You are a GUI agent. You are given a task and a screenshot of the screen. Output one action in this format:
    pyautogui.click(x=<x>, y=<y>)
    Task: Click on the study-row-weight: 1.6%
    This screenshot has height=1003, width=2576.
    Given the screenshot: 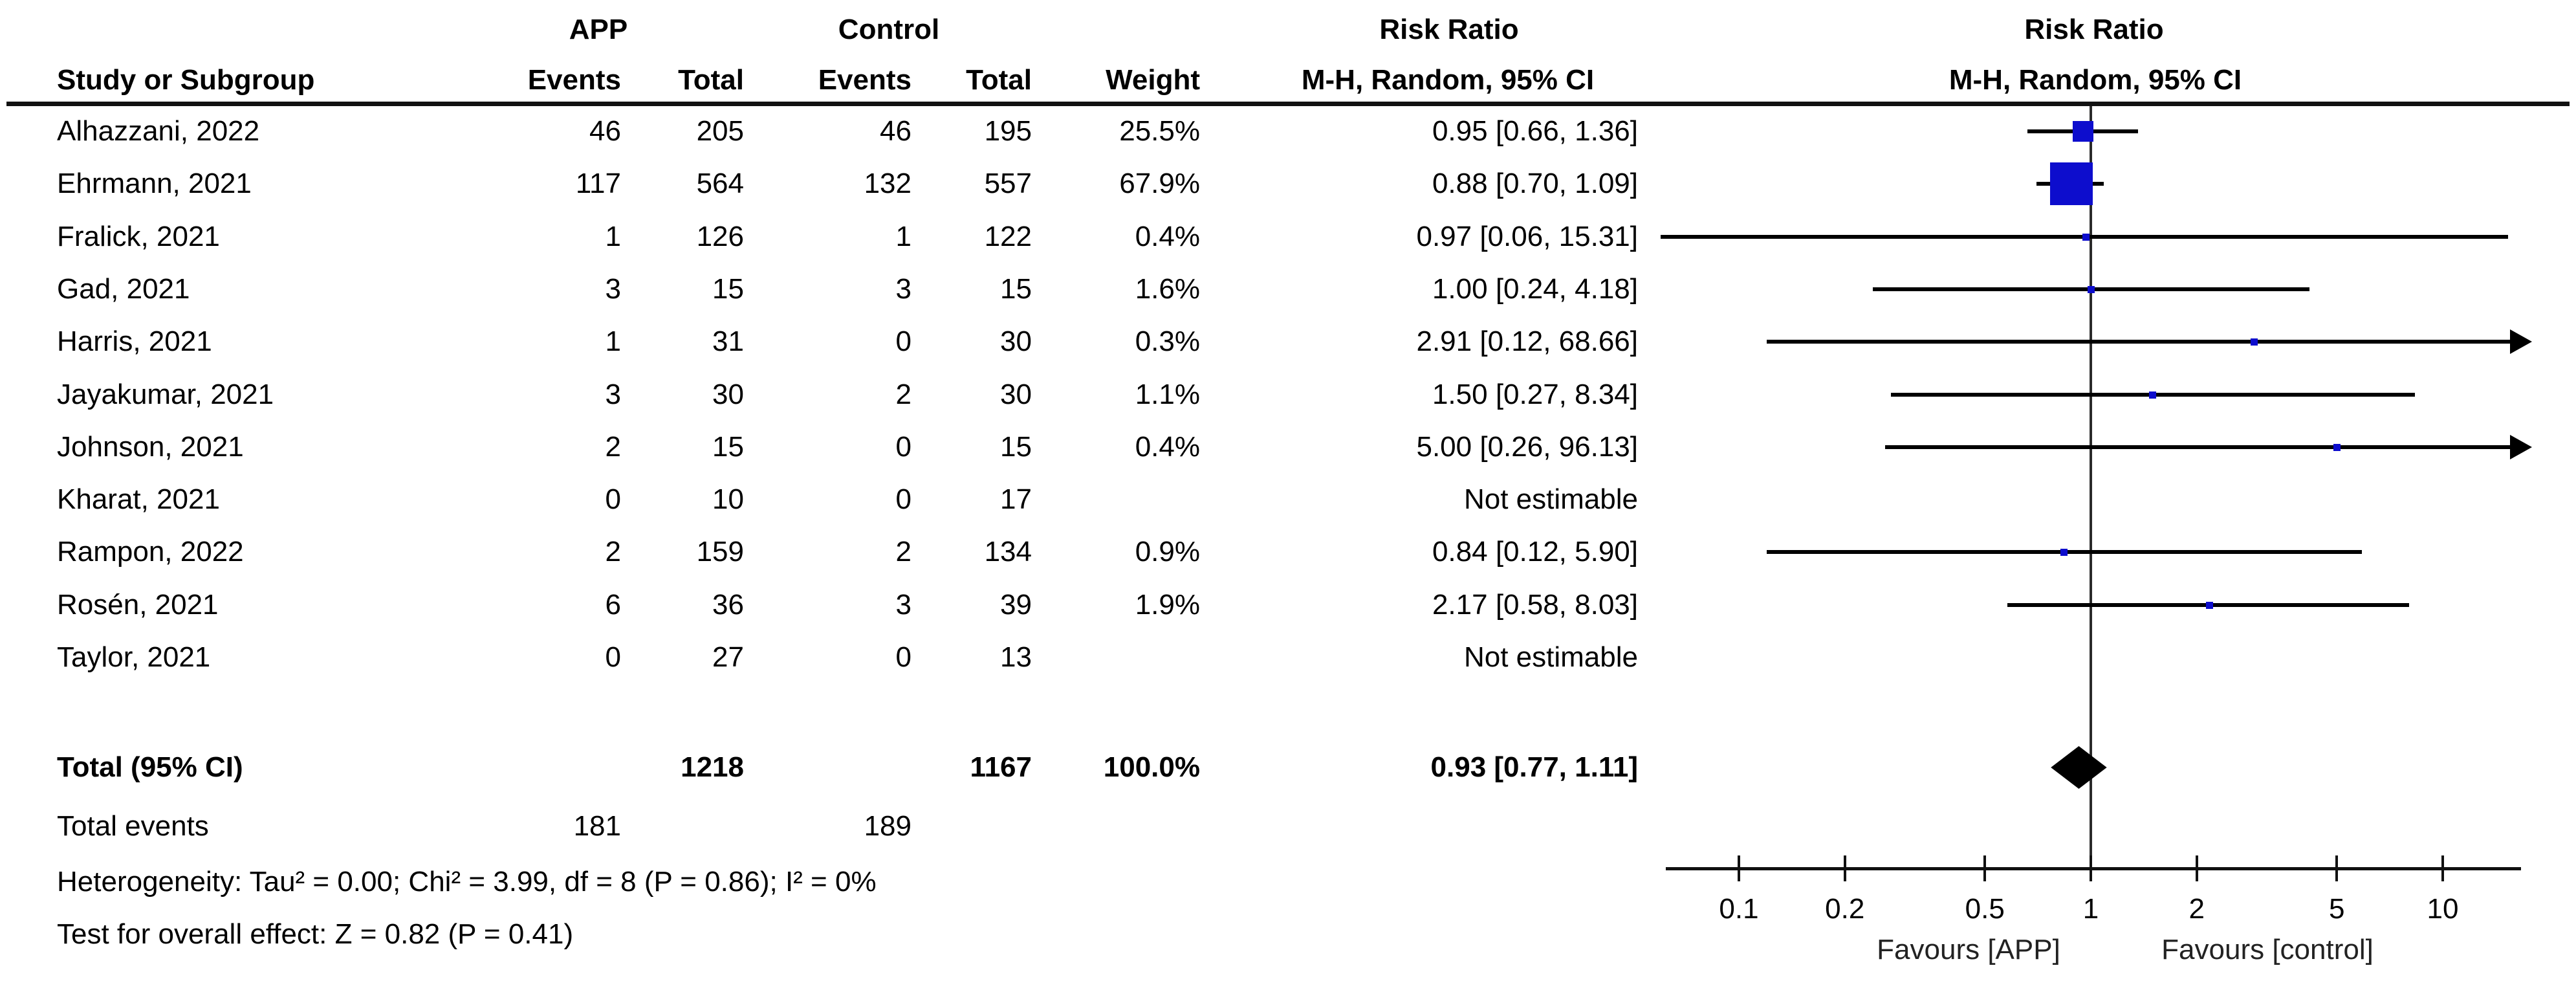 What is the action you would take?
    pyautogui.click(x=1167, y=289)
    